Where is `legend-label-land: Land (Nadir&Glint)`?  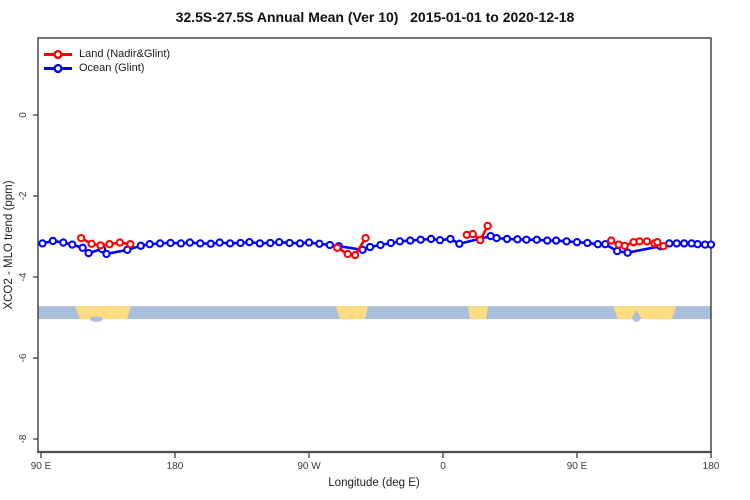 legend-label-land: Land (Nadir&Glint) is located at coordinates (125, 54).